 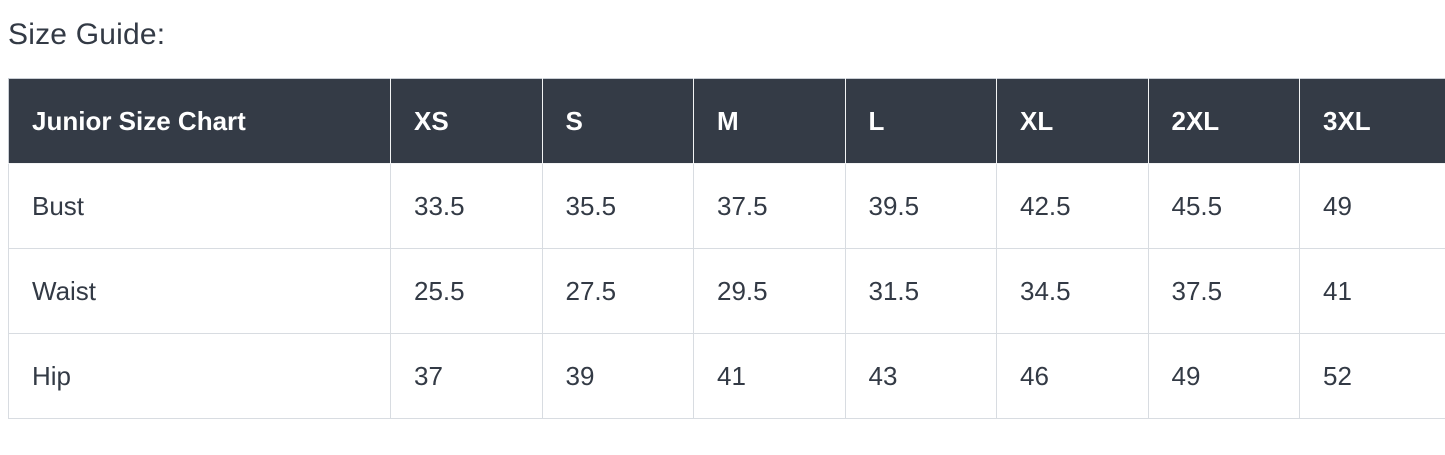 I want to click on measurement-value: 39, so click(x=617, y=376).